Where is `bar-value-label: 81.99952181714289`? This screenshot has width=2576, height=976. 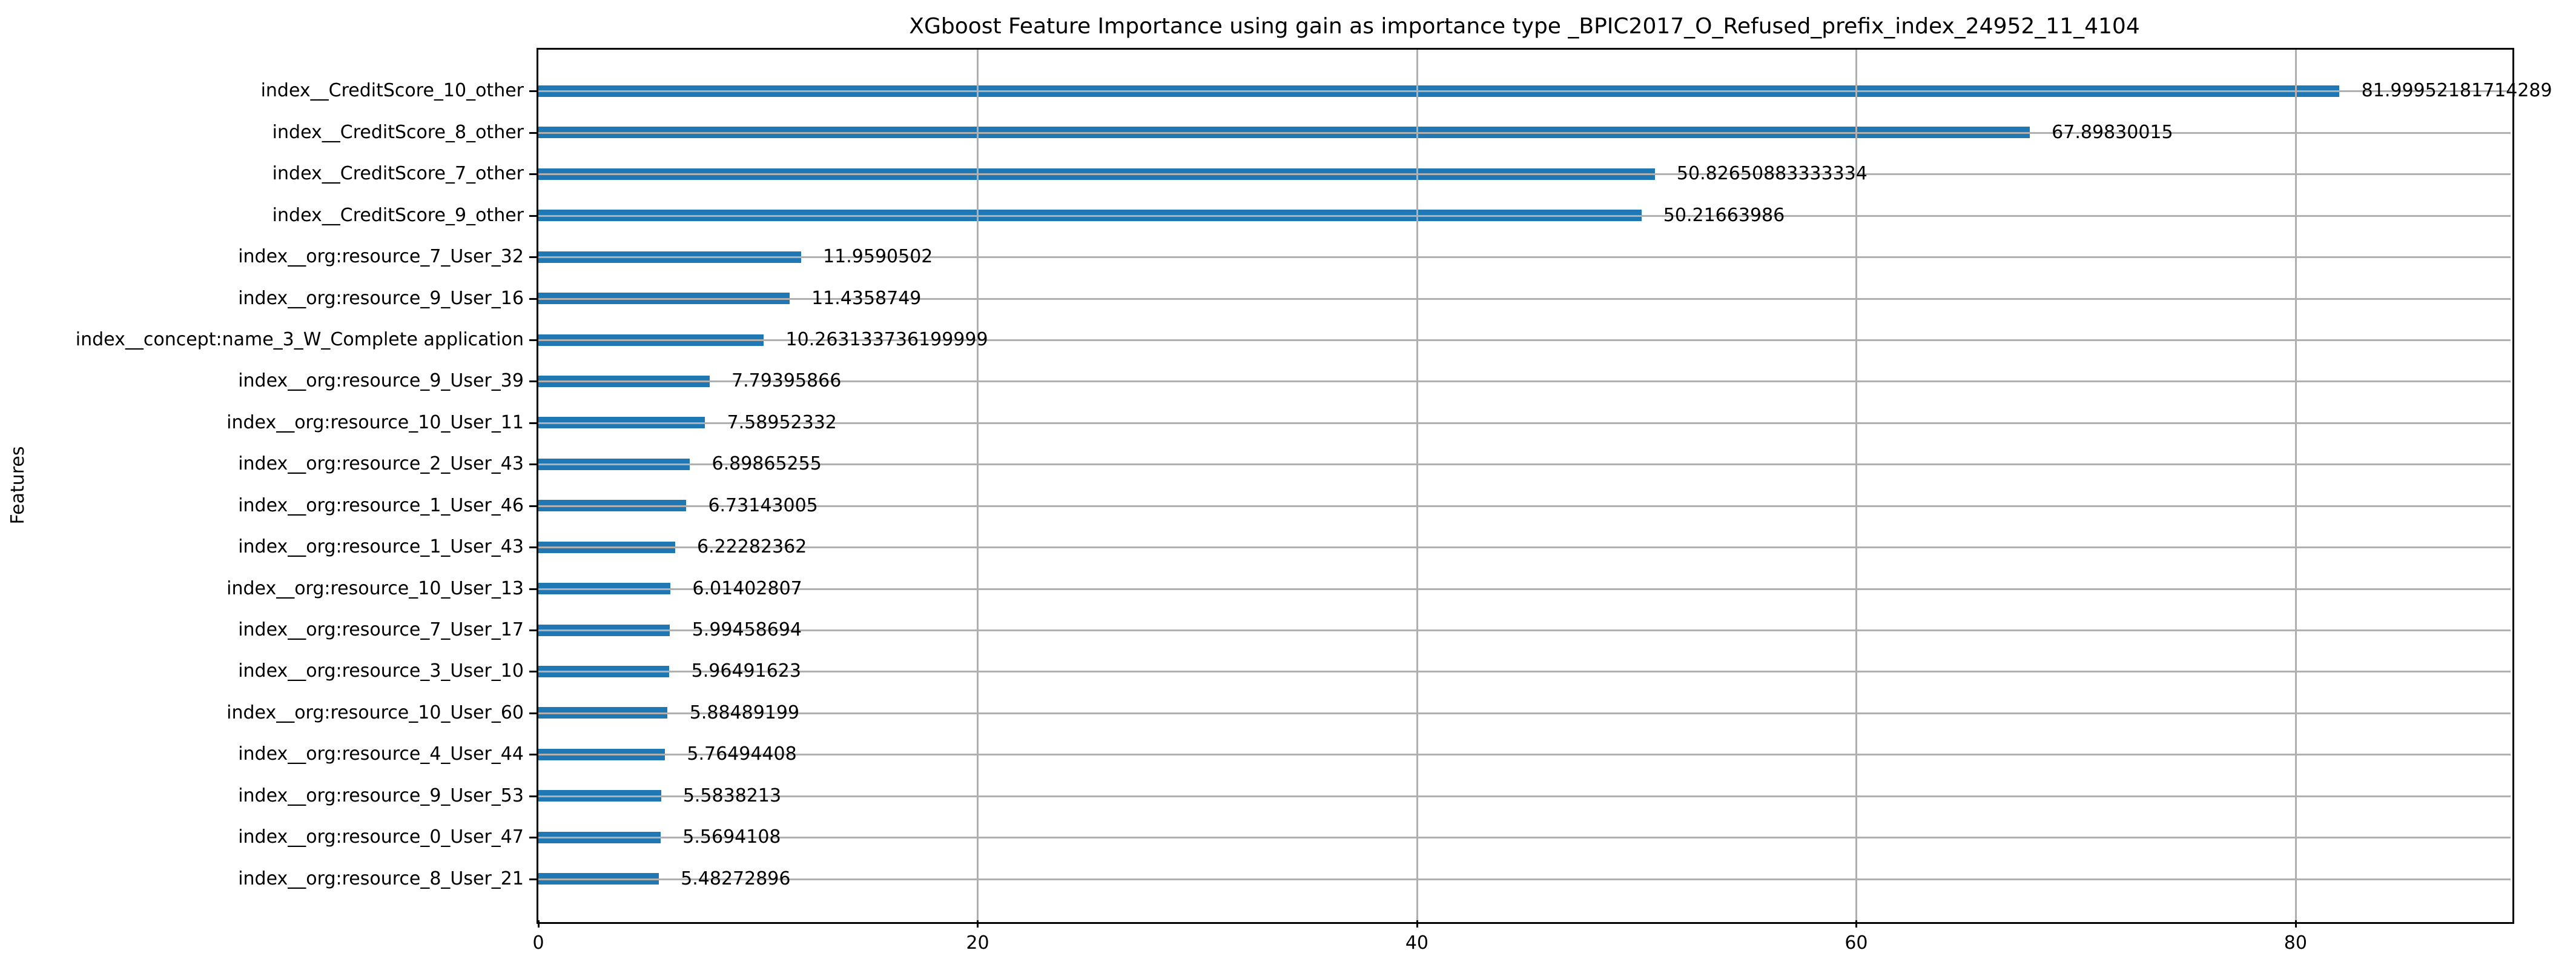 bar-value-label: 81.99952181714289 is located at coordinates (2456, 91).